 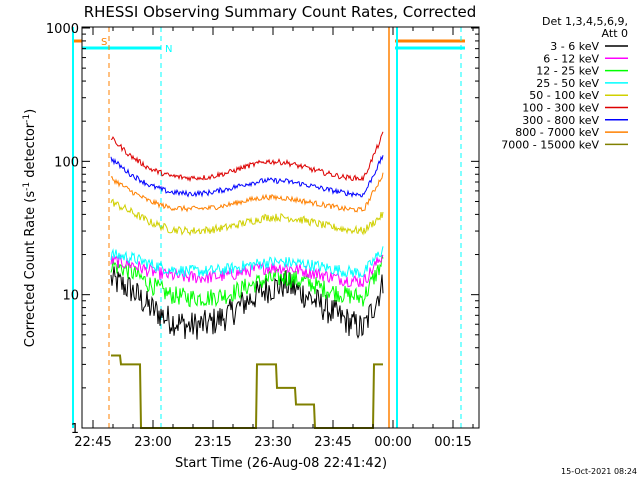 What do you see at coordinates (247, 192) in the screenshot?
I see `series-line-800-7000kevkev` at bounding box center [247, 192].